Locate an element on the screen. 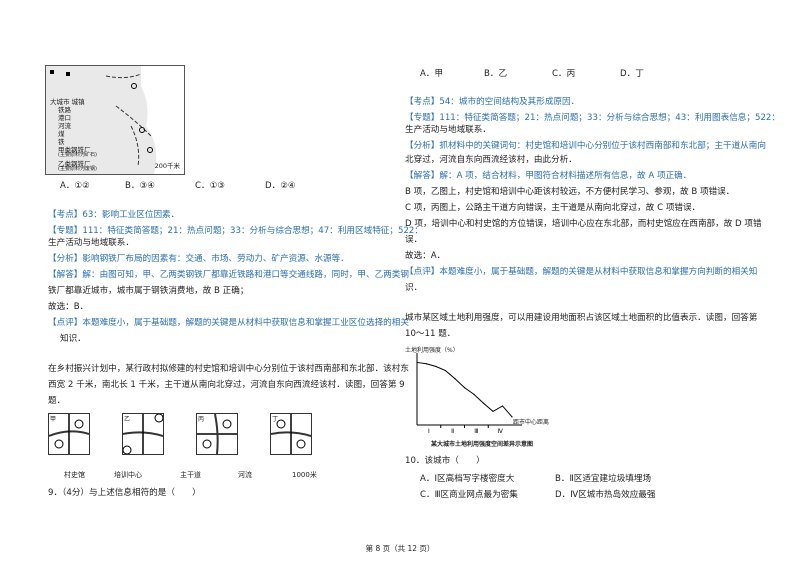 The image size is (800, 565). chart-series-line is located at coordinates (464, 389).